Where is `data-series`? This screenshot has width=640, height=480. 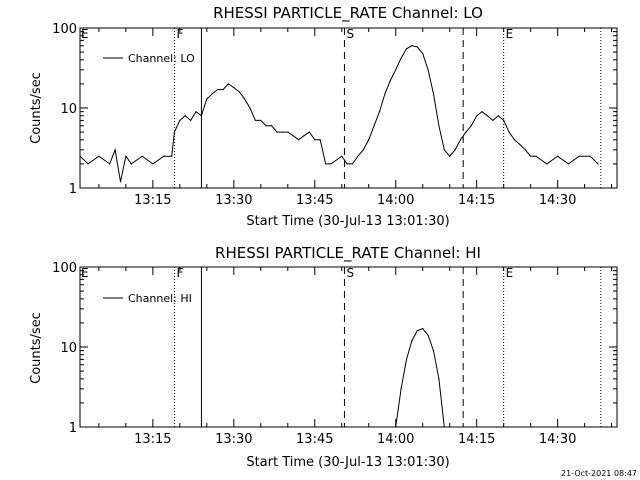
data-series is located at coordinates (420, 377).